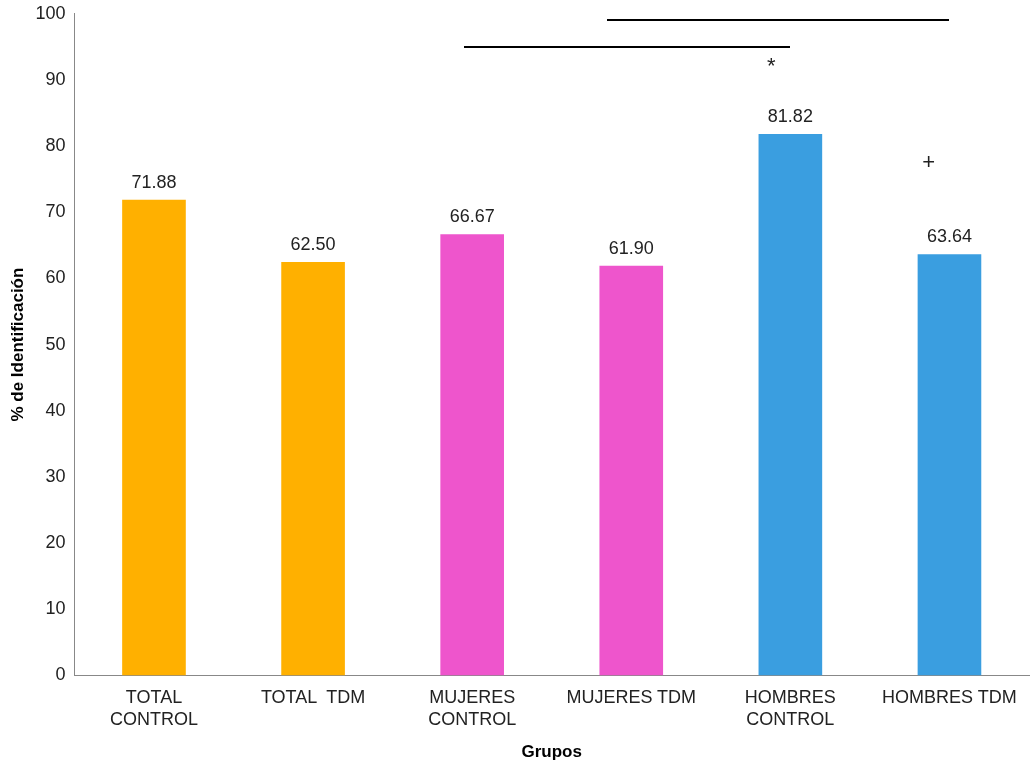  What do you see at coordinates (17, 344) in the screenshot?
I see `y-axis-title: % de Identificación` at bounding box center [17, 344].